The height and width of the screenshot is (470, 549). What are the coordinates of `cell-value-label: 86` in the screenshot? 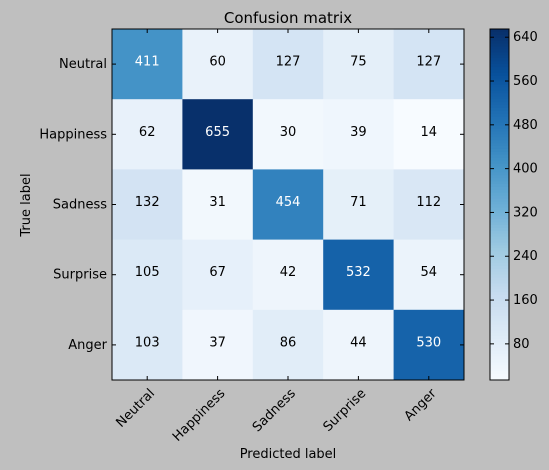 It's located at (288, 342).